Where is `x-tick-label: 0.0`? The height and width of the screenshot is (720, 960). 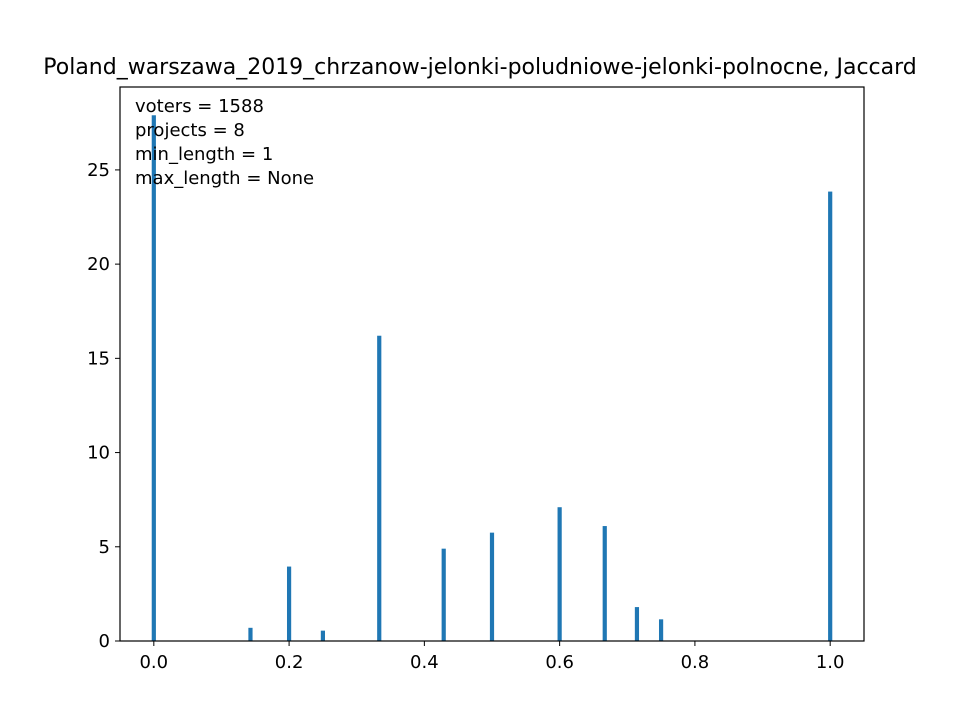 x-tick-label: 0.0 is located at coordinates (153, 662).